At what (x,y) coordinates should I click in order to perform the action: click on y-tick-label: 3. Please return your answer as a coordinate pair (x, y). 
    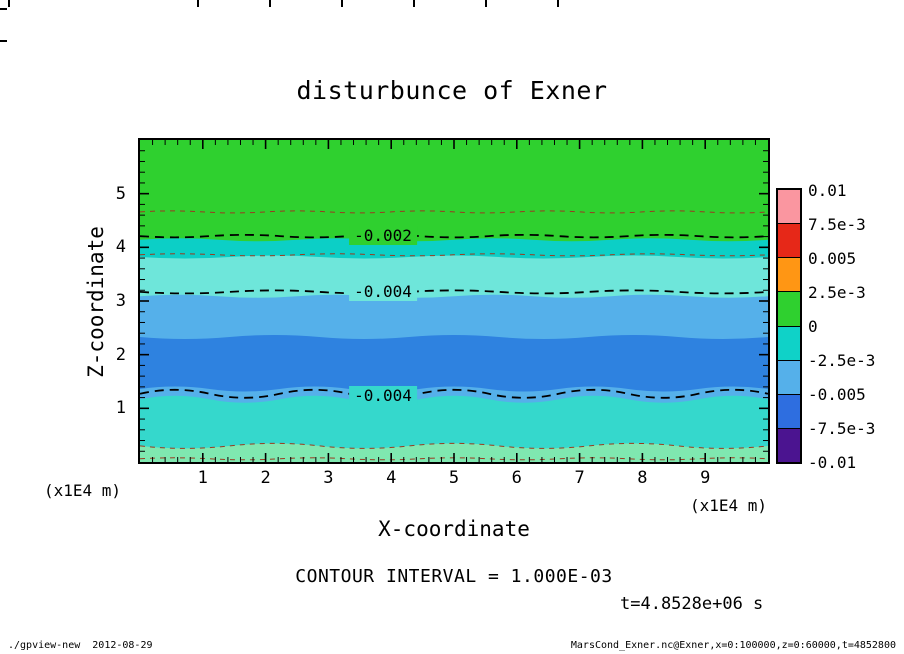
    Looking at the image, I should click on (120, 301).